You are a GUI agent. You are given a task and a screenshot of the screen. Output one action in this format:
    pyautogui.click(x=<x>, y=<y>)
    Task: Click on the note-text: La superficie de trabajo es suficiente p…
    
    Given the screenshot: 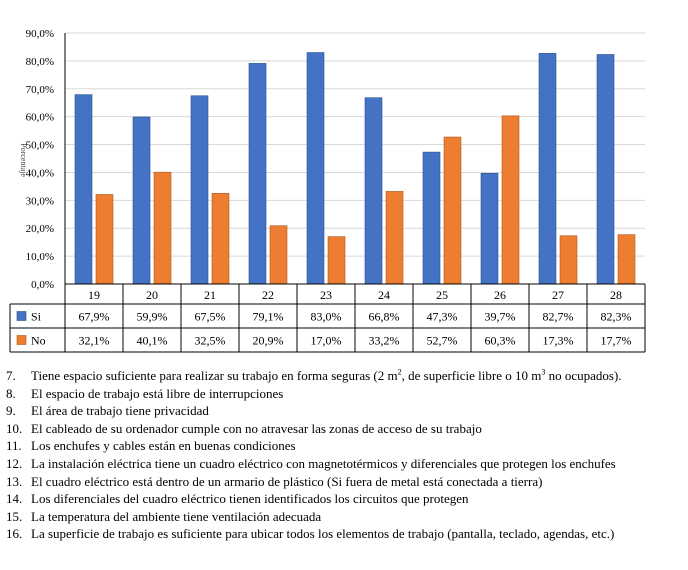 What is the action you would take?
    pyautogui.click(x=323, y=534)
    